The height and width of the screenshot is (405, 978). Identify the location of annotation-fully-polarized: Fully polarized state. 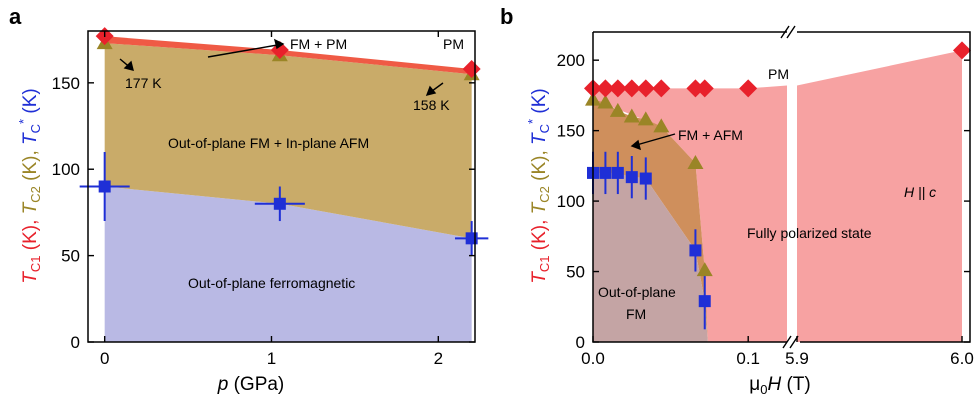
(809, 233).